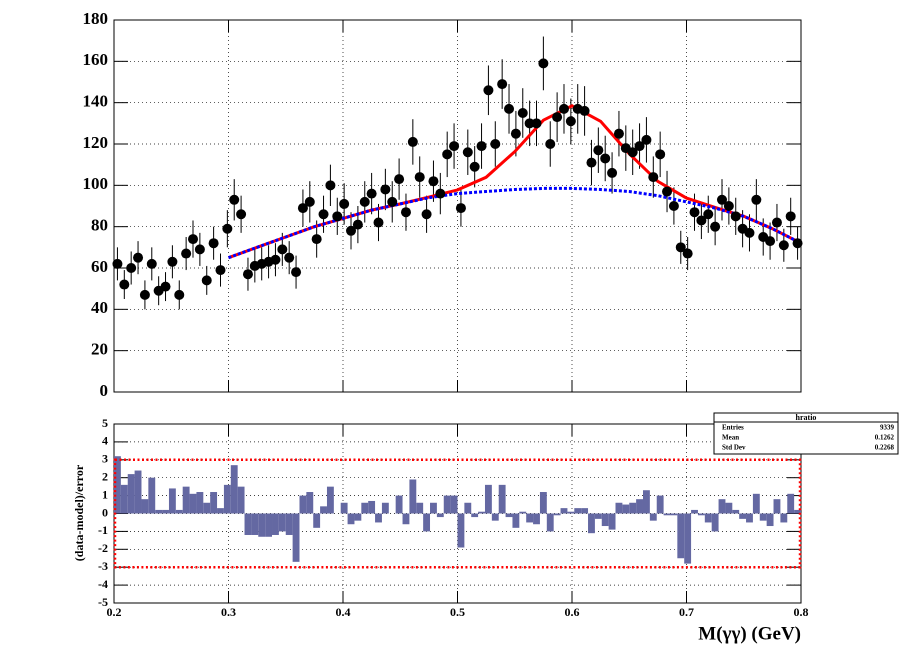 This screenshot has height=662, width=916. Describe the element at coordinates (103, 548) in the screenshot. I see `y-tick-label: -2` at that location.